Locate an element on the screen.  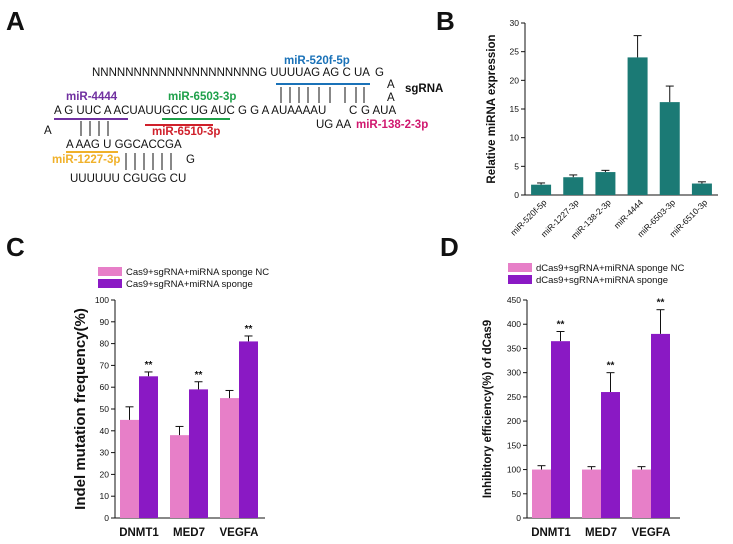
chart-c-y-tick-label: 50 is located at coordinates (105, 409).